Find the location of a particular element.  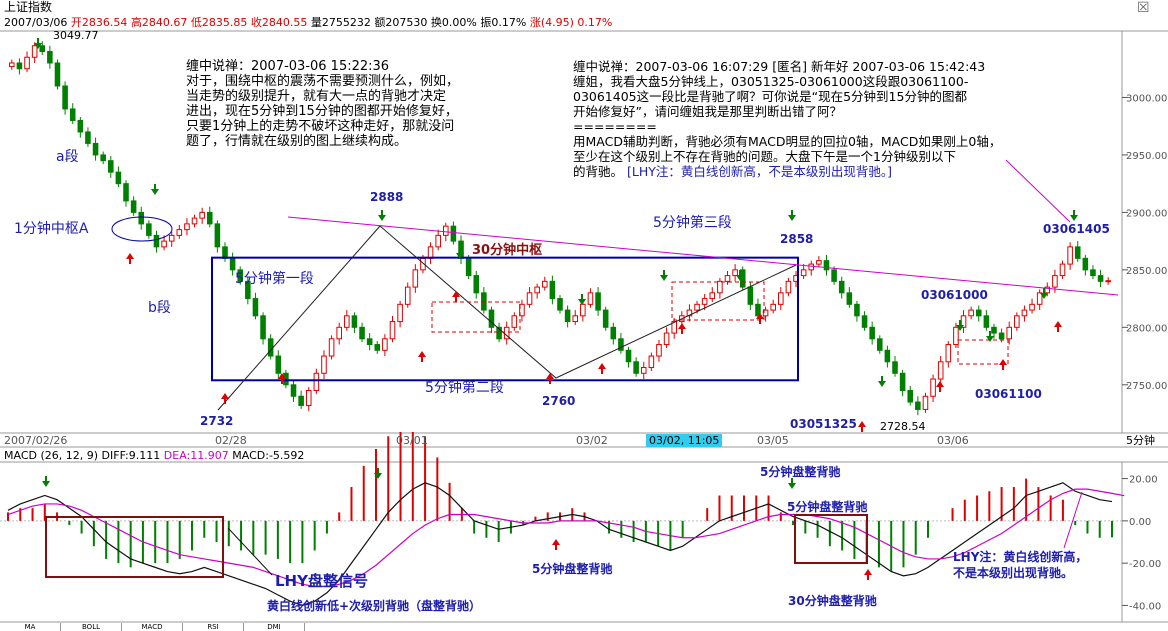

window-title: 上证指数 is located at coordinates (28, 7).